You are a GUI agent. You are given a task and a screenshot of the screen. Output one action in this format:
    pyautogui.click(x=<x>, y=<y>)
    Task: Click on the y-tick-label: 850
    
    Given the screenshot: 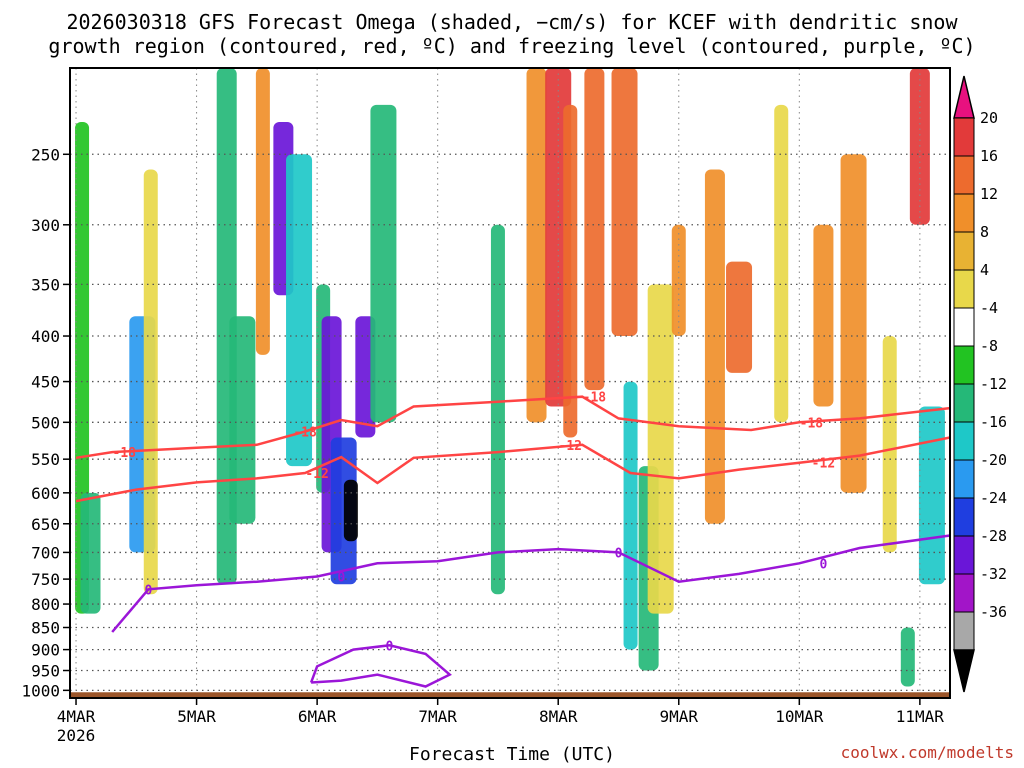 What is the action you would take?
    pyautogui.click(x=45, y=627)
    